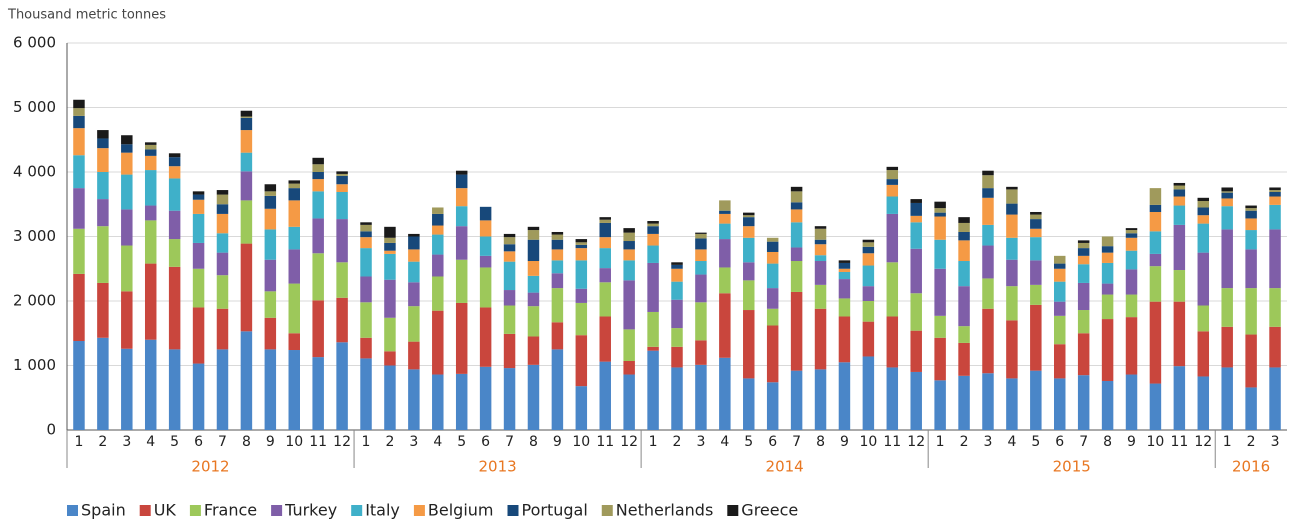 Image resolution: width=1298 pixels, height=522 pixels. I want to click on y-tick-label: 0, so click(51, 430).